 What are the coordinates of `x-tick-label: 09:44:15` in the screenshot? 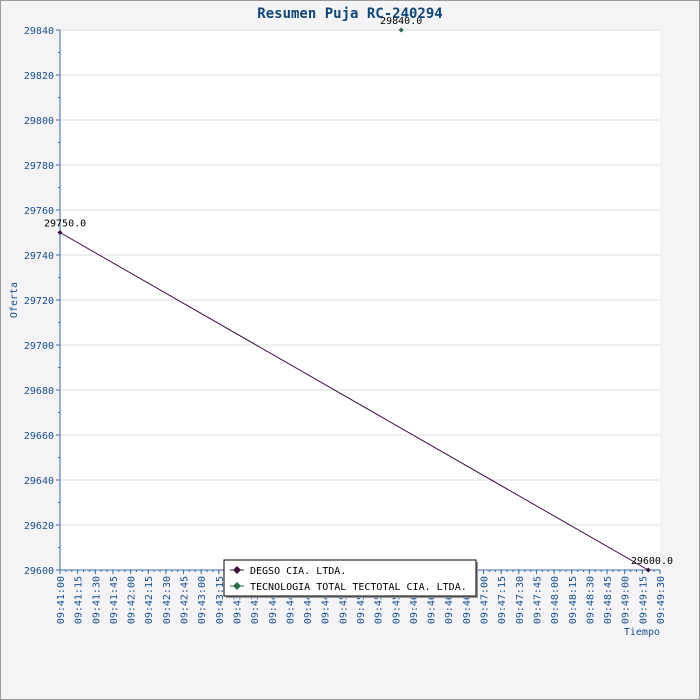 It's located at (290, 600).